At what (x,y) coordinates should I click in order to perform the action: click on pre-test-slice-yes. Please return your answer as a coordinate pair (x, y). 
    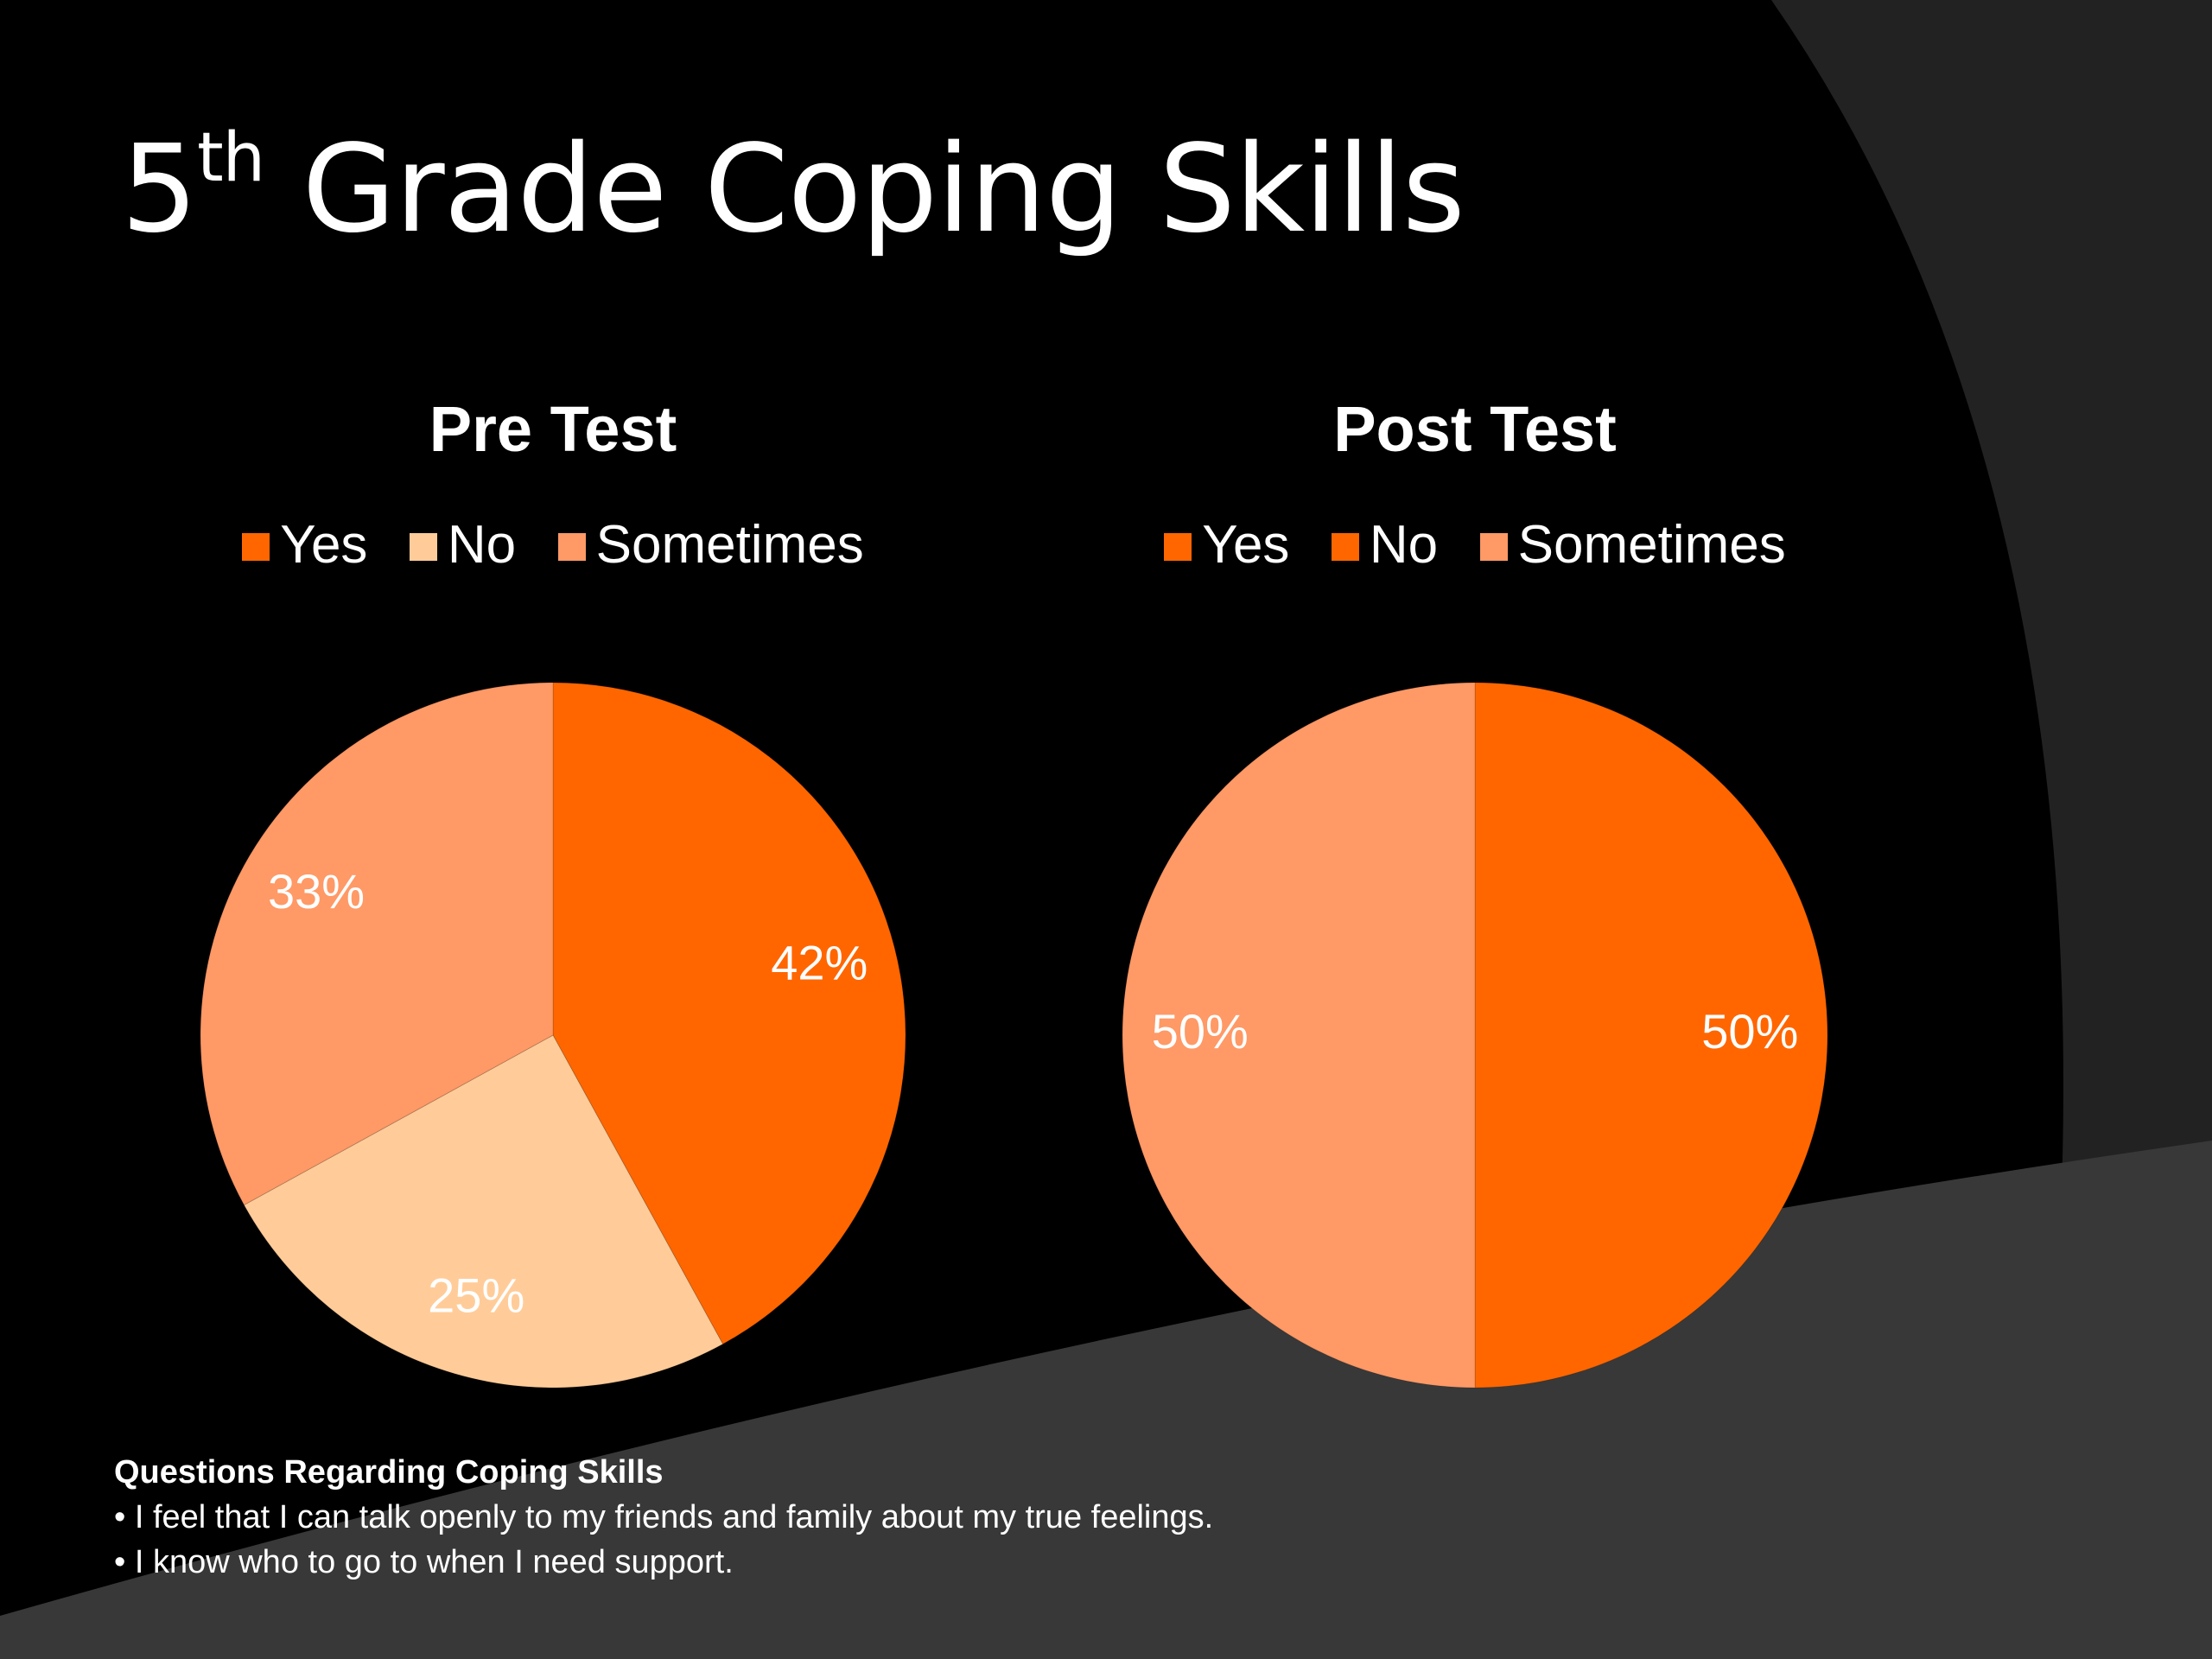
    Looking at the image, I should click on (729, 1013).